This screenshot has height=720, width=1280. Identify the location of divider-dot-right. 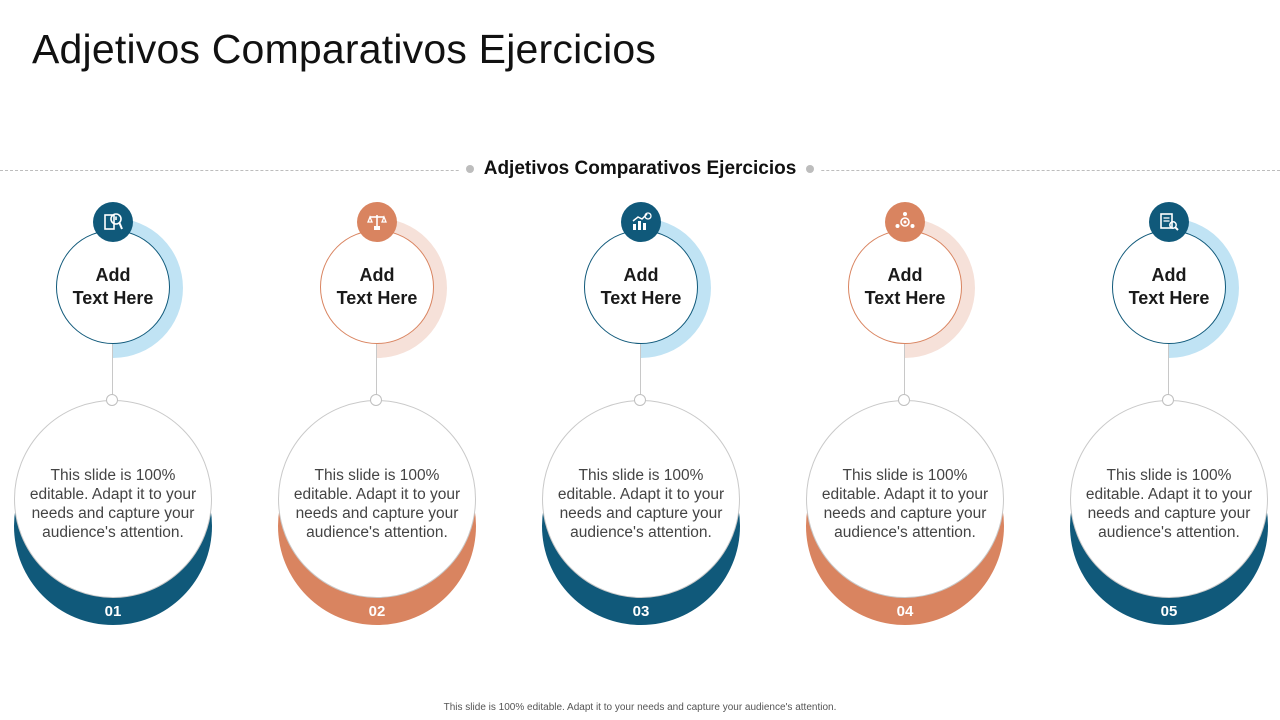
(810, 169).